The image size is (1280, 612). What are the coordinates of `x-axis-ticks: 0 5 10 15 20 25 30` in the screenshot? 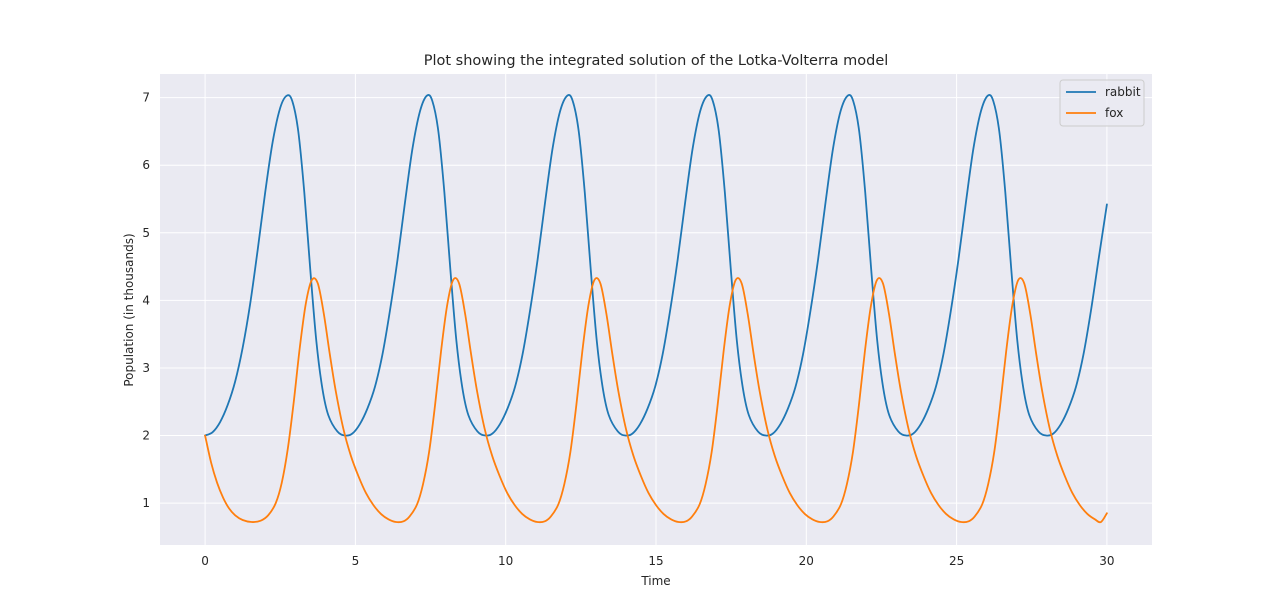 It's located at (657, 561).